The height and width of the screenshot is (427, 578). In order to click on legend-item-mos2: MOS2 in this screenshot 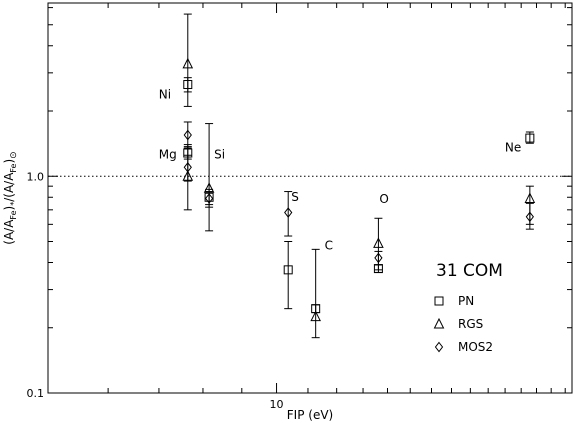, I will do `click(463, 347)`.